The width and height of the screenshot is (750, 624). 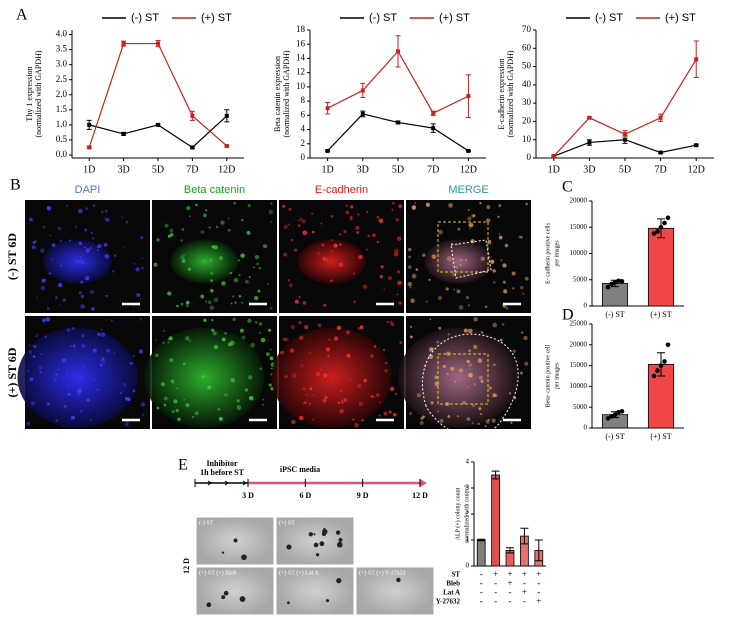 What do you see at coordinates (524, 574) in the screenshot?
I see `condition-sign: +` at bounding box center [524, 574].